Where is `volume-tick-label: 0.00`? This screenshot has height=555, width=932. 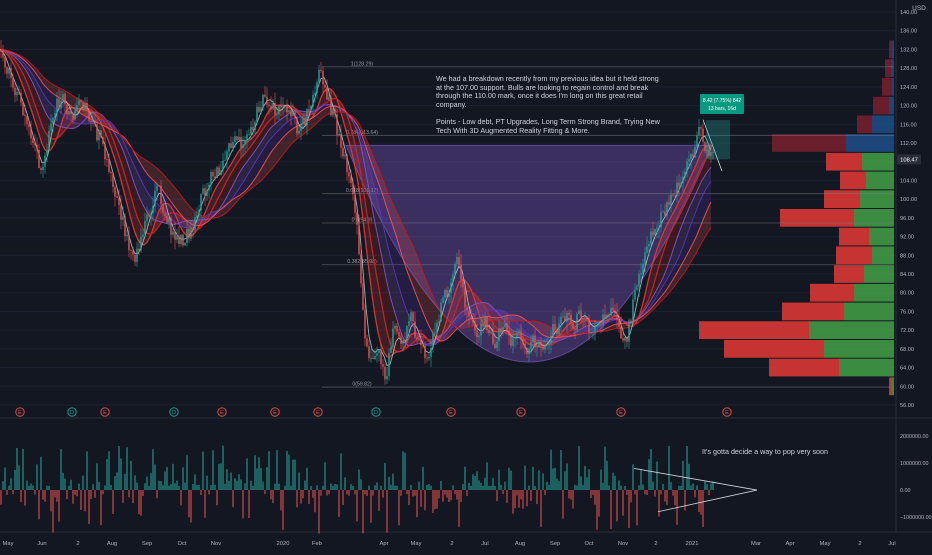
volume-tick-label: 0.00 is located at coordinates (905, 491).